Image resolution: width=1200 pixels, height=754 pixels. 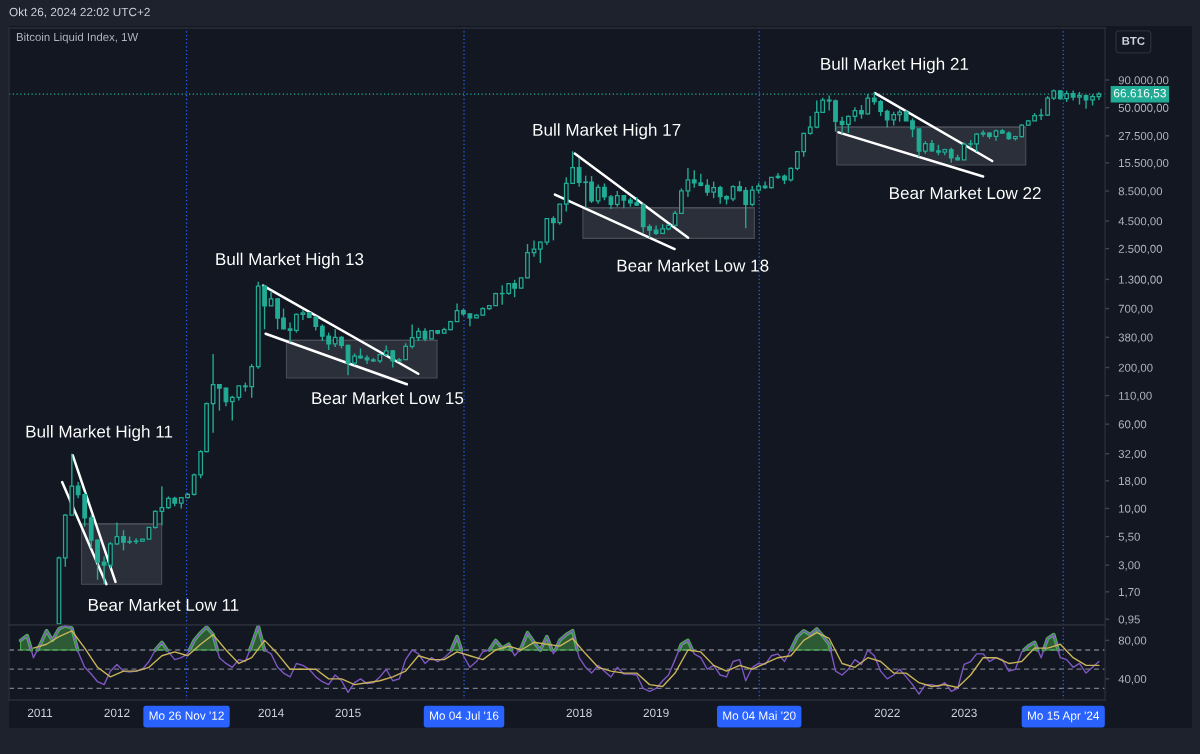 What do you see at coordinates (1129, 593) in the screenshot?
I see `y-tick-label: 1,70` at bounding box center [1129, 593].